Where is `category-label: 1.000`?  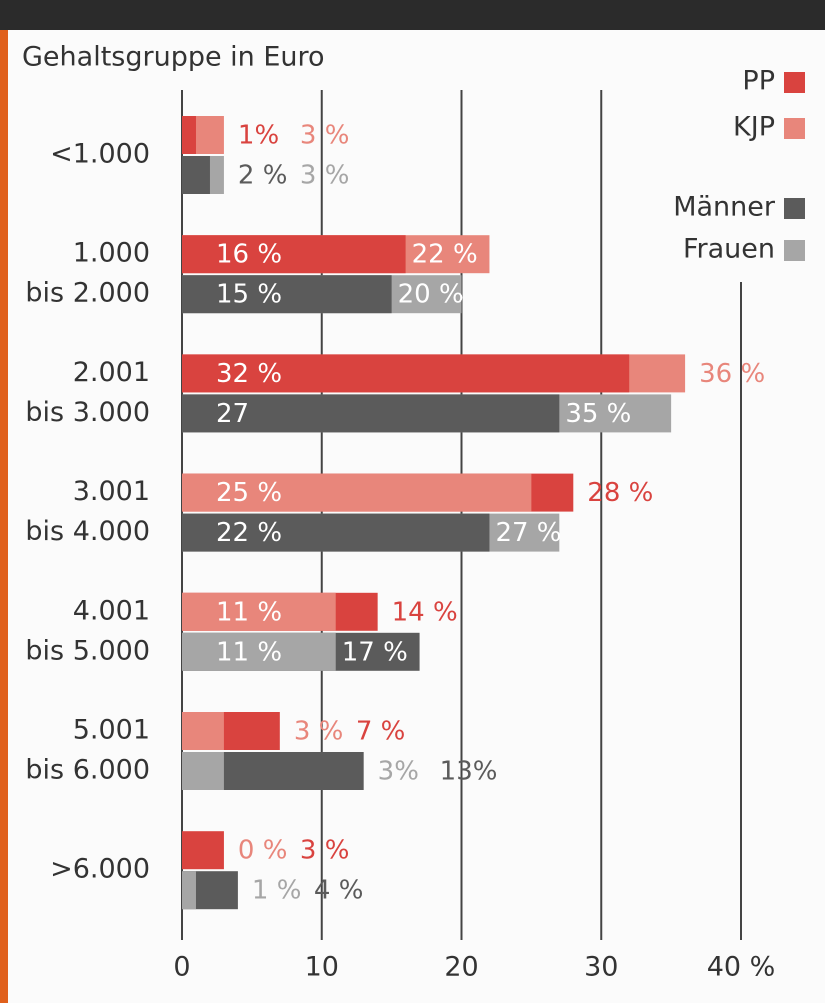
category-label: 1.000 is located at coordinates (111, 253).